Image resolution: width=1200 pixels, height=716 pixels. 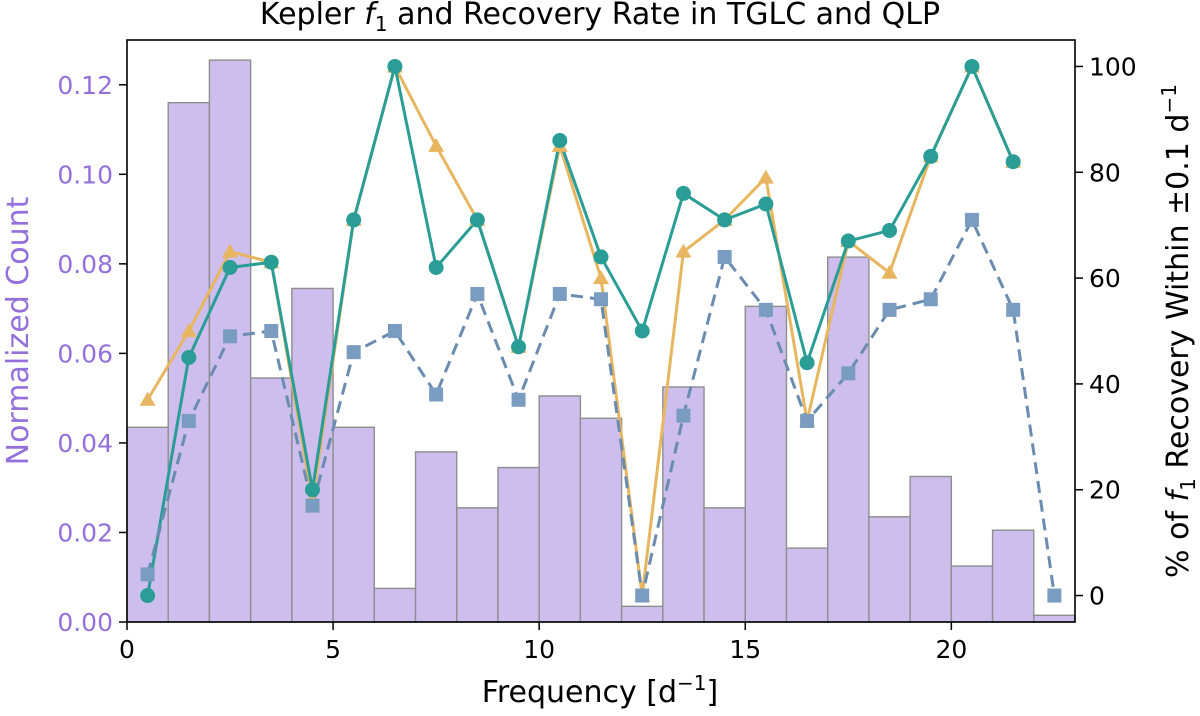 What do you see at coordinates (127, 649) in the screenshot?
I see `x-tick-label: 0` at bounding box center [127, 649].